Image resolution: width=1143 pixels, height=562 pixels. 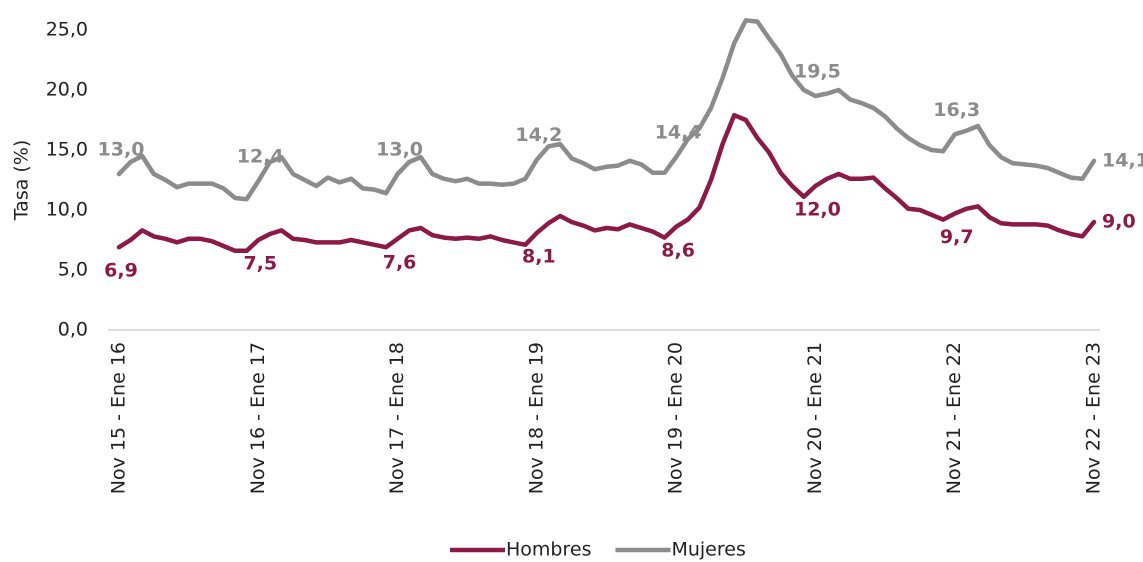 I want to click on data-label: 8,1, so click(x=539, y=256).